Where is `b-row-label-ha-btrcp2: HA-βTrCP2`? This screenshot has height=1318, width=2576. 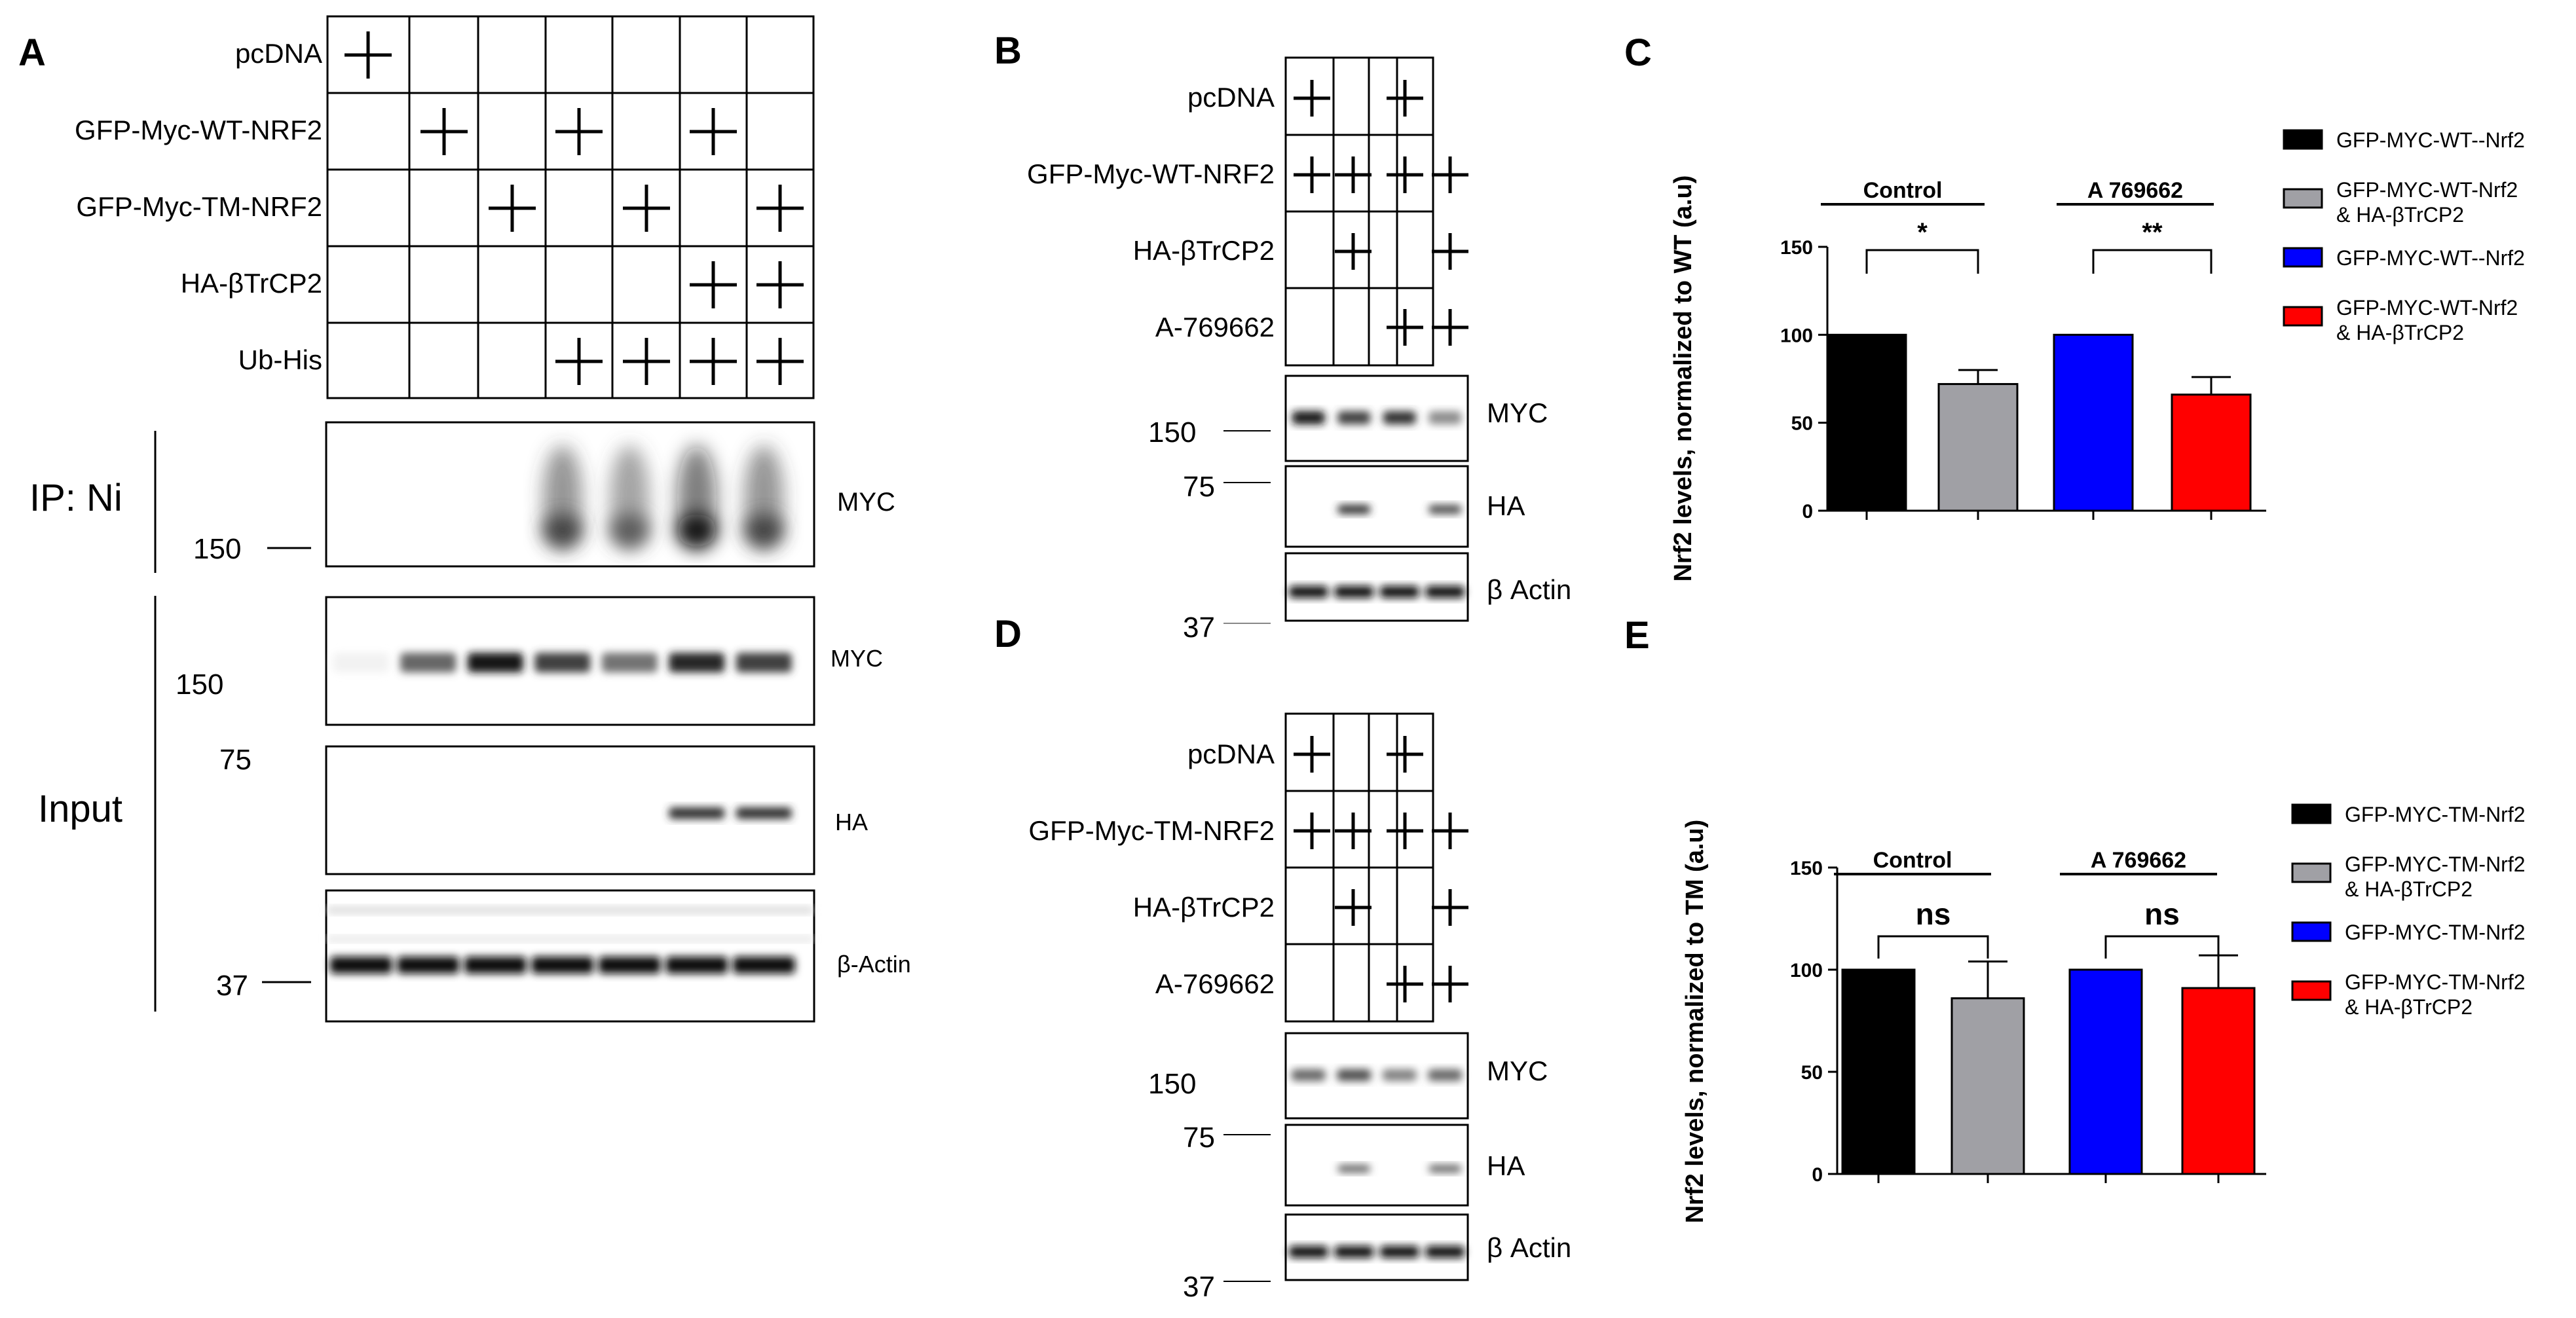 b-row-label-ha-btrcp2: HA-βTrCP2 is located at coordinates (1204, 250).